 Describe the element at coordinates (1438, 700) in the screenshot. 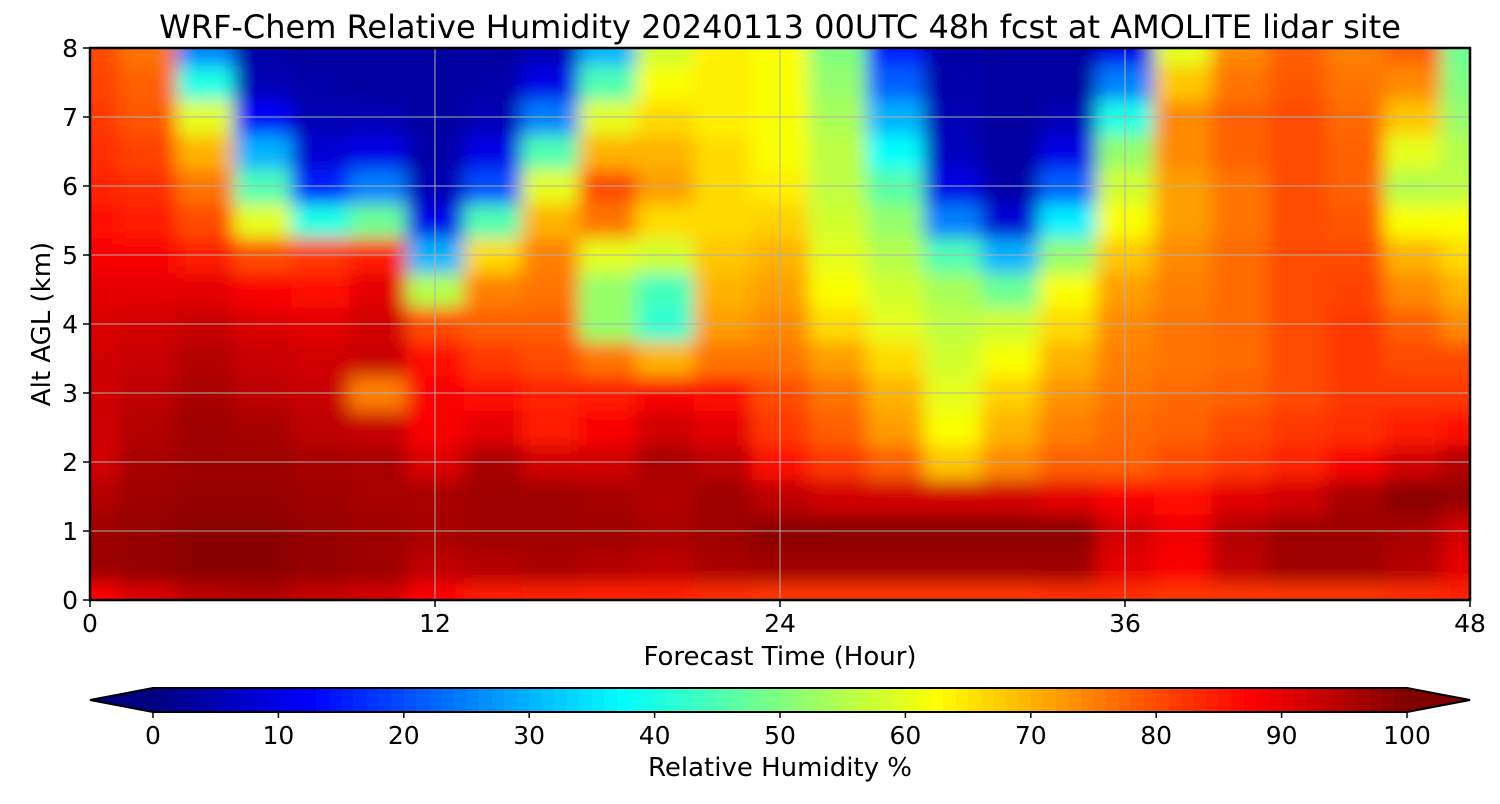

I see `colorbar-extend-high` at that location.